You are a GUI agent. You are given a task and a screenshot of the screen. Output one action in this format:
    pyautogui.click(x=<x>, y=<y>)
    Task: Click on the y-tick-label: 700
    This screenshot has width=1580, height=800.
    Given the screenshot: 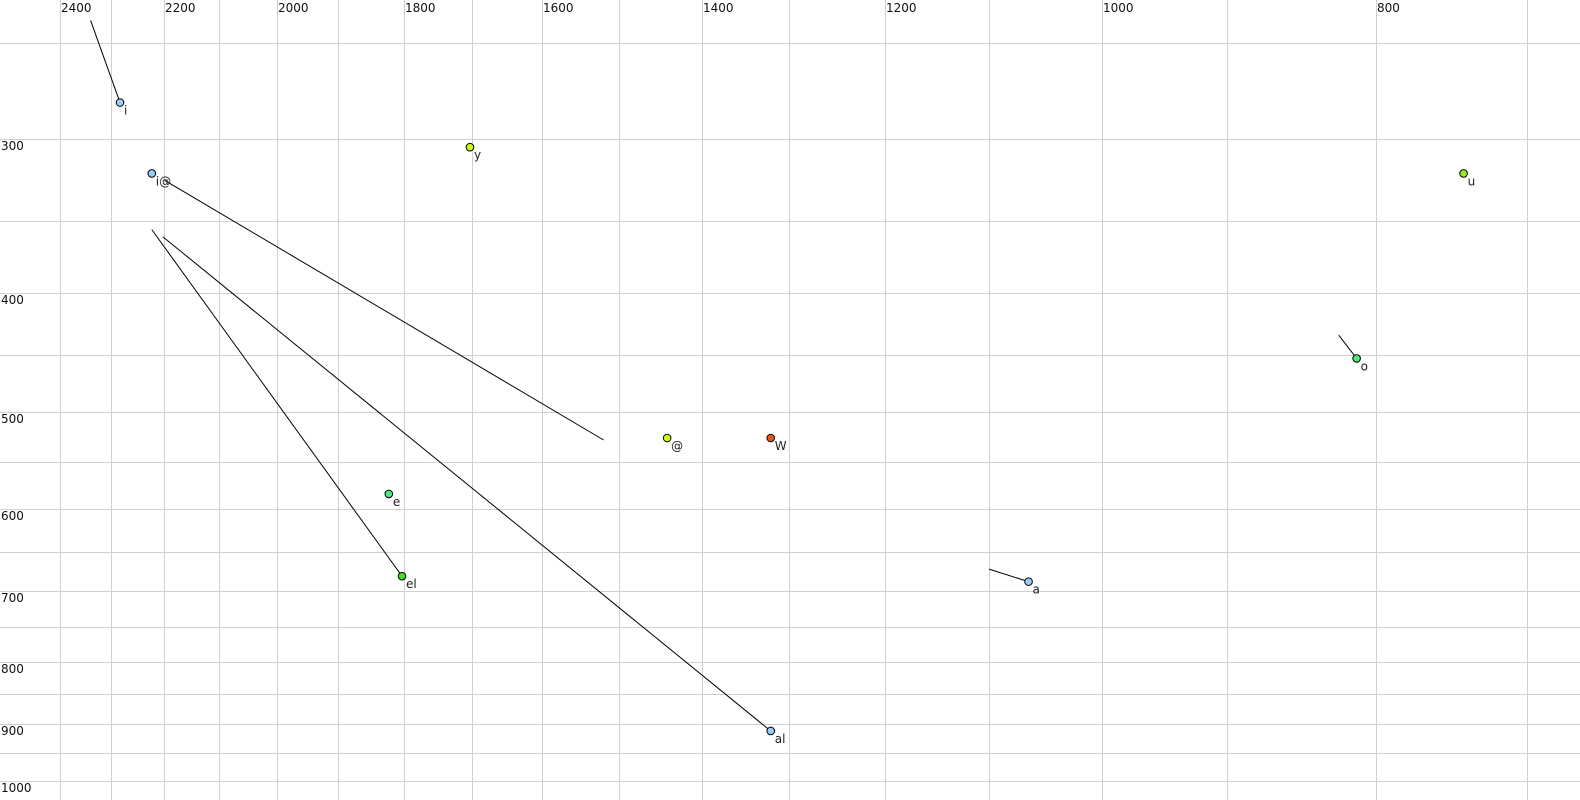 What is the action you would take?
    pyautogui.click(x=12, y=598)
    